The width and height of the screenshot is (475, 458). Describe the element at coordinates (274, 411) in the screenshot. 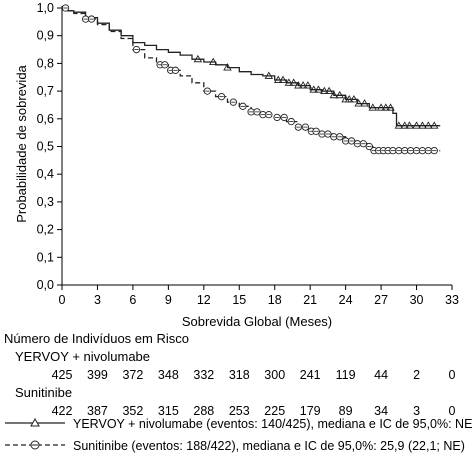

I see `risk-value: 225` at that location.